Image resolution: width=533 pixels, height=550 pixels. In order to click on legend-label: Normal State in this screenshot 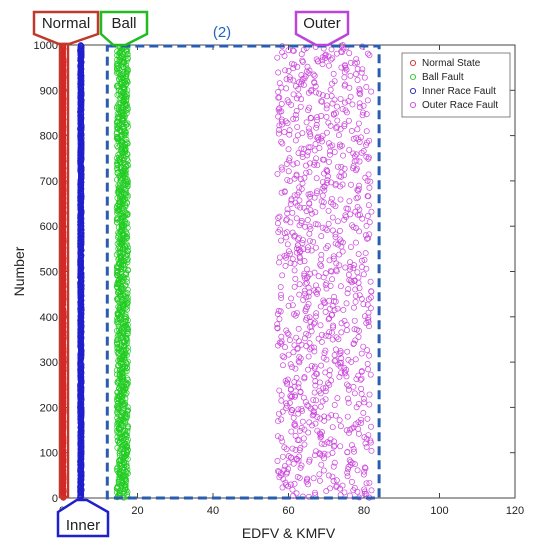, I will do `click(451, 63)`.